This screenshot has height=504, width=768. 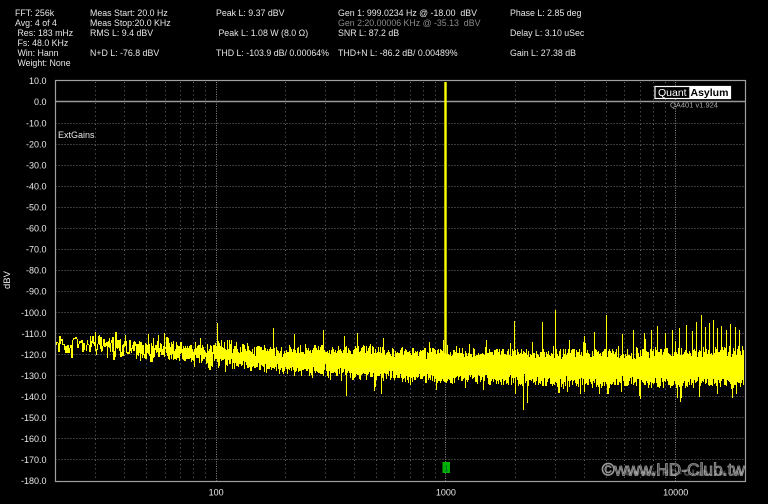 I want to click on svg-text: -170.0, so click(x=34, y=460).